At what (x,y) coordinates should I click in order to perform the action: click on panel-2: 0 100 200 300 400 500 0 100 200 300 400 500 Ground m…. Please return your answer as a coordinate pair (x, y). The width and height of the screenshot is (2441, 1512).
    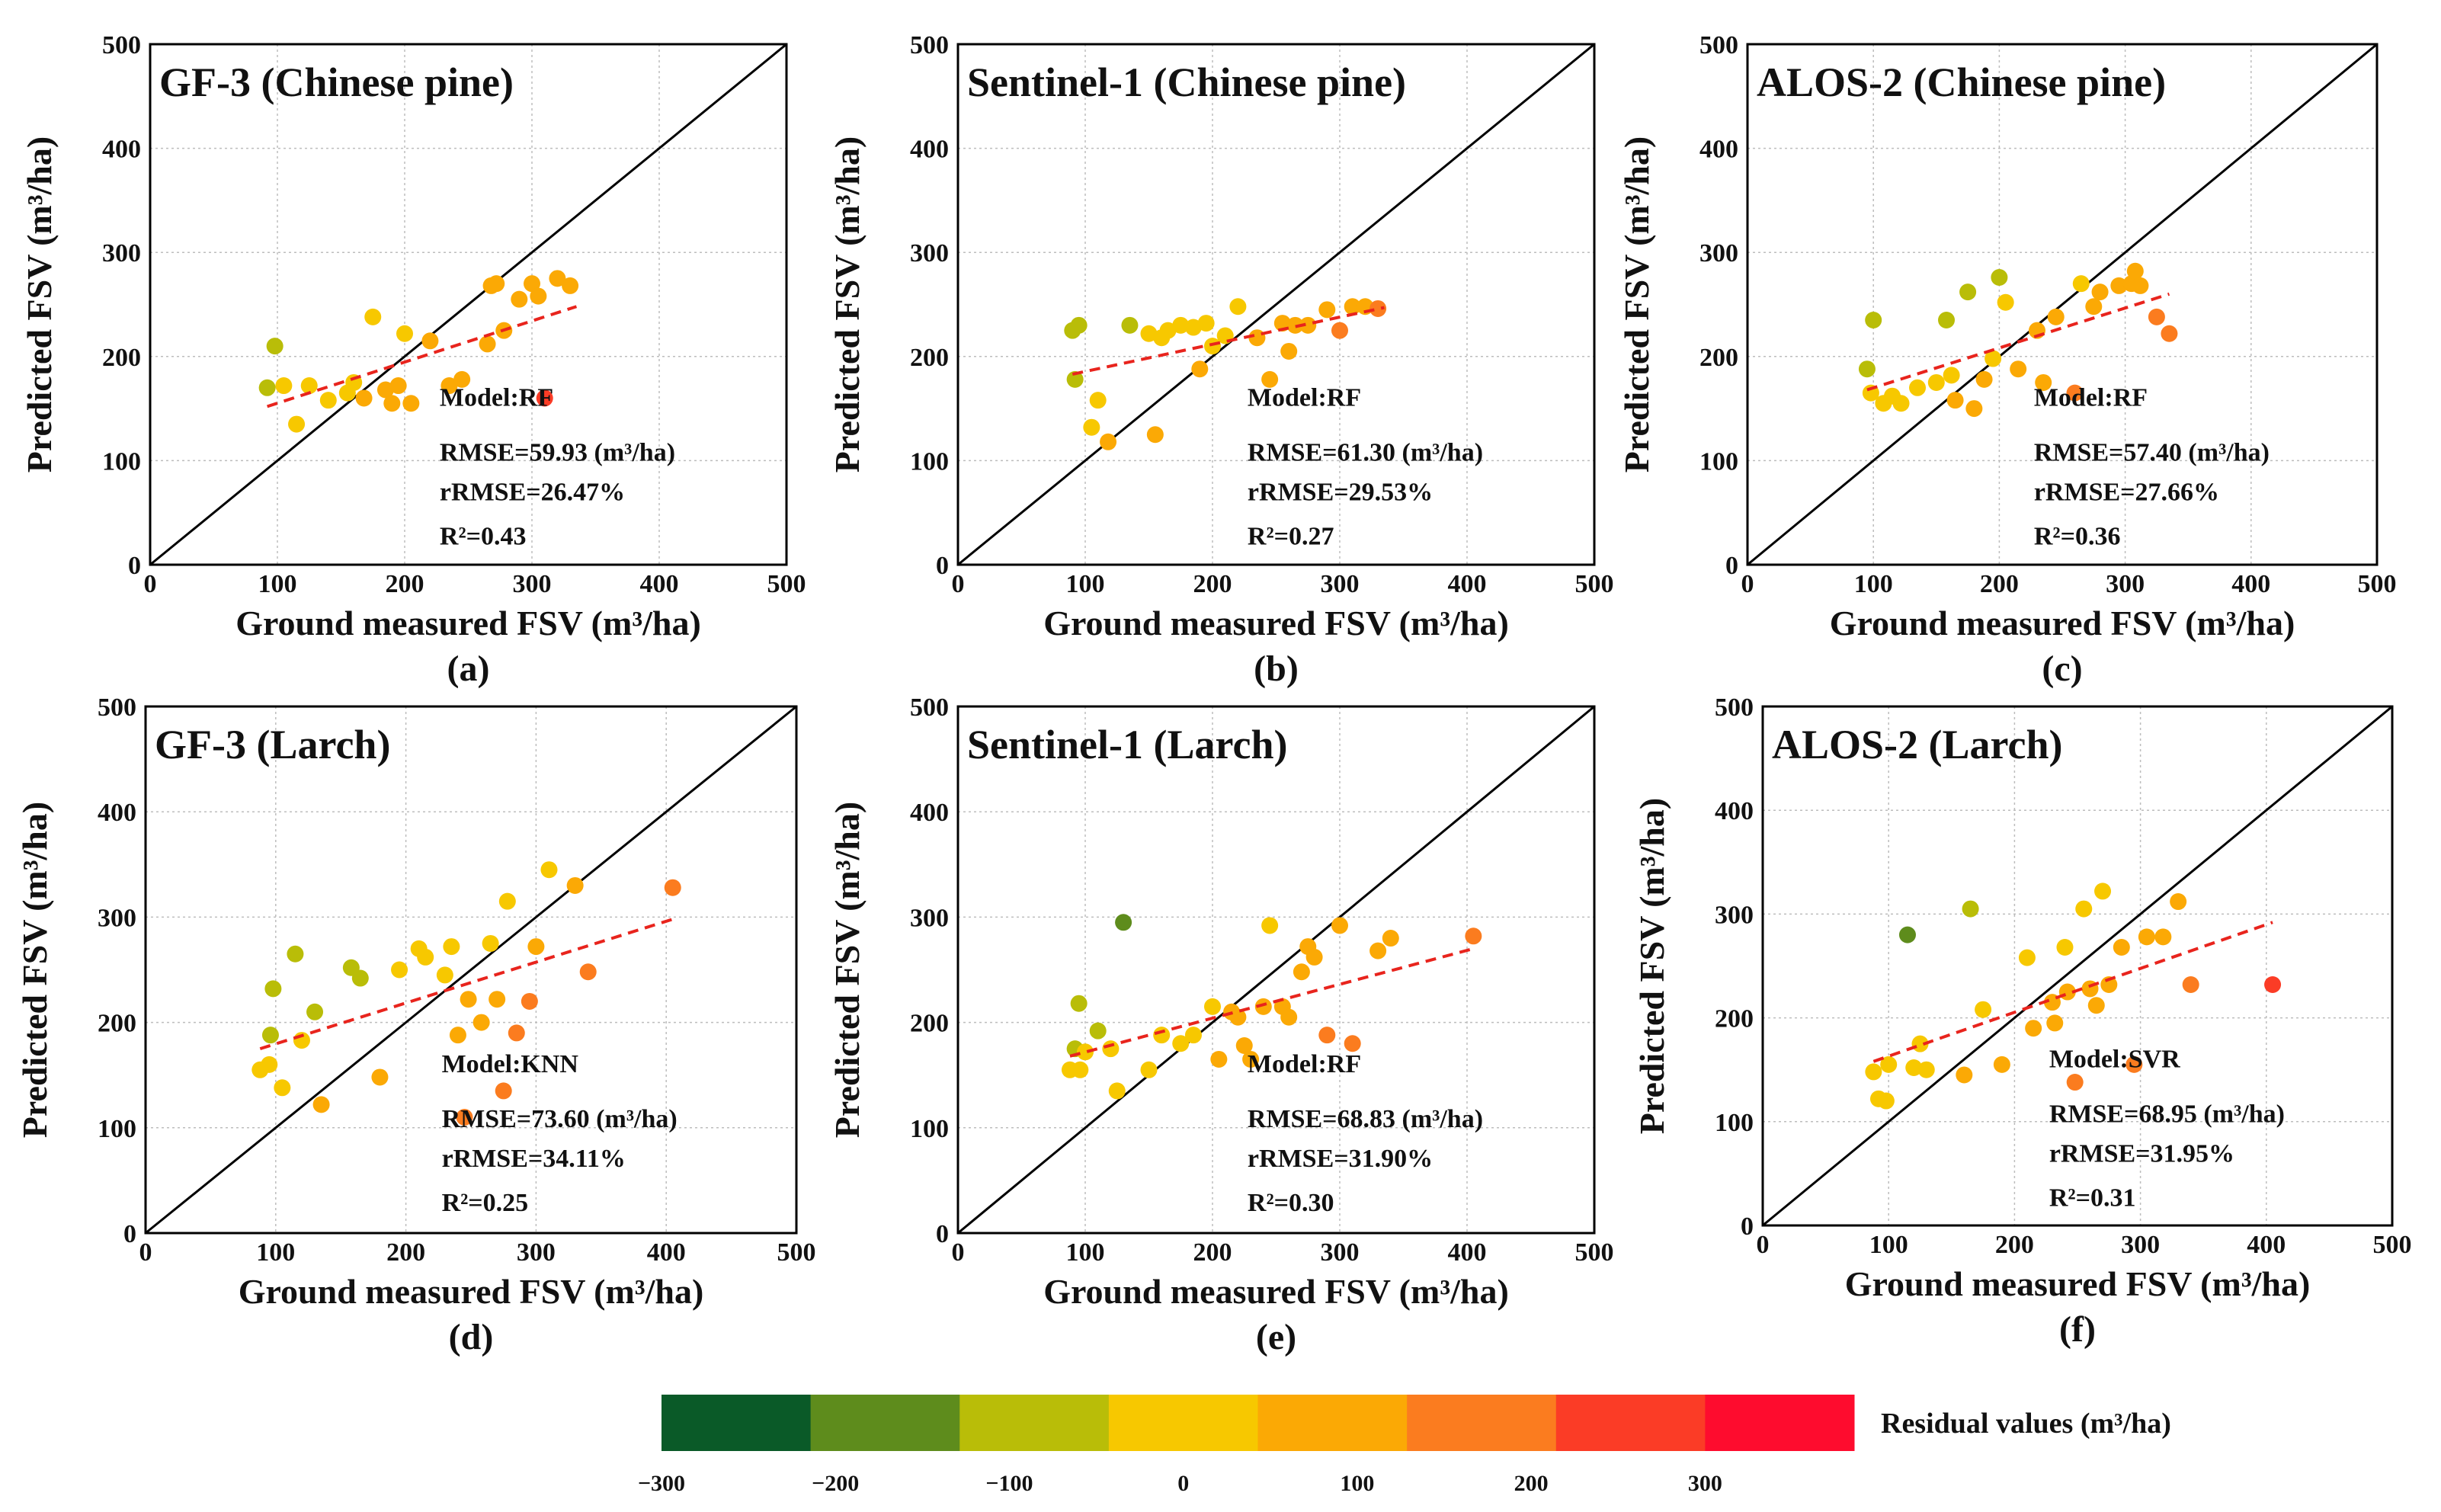
    Looking at the image, I should click on (1221, 360).